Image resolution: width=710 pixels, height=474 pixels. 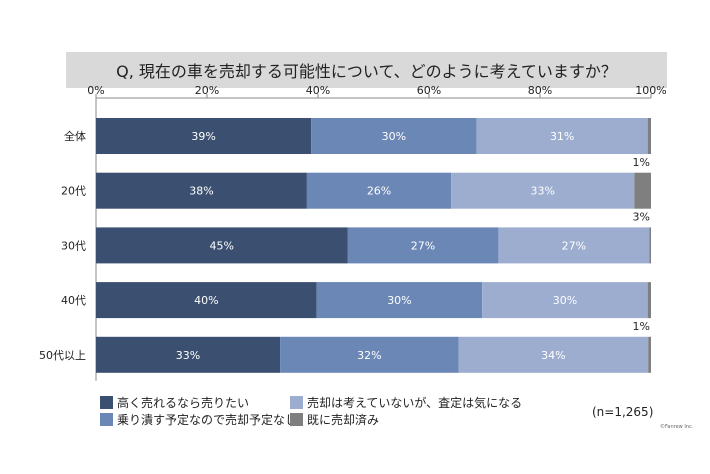 What do you see at coordinates (366, 70) in the screenshot?
I see `chart-title: Q, 現在の車を売却する可能性について、どのように考えていますか？` at bounding box center [366, 70].